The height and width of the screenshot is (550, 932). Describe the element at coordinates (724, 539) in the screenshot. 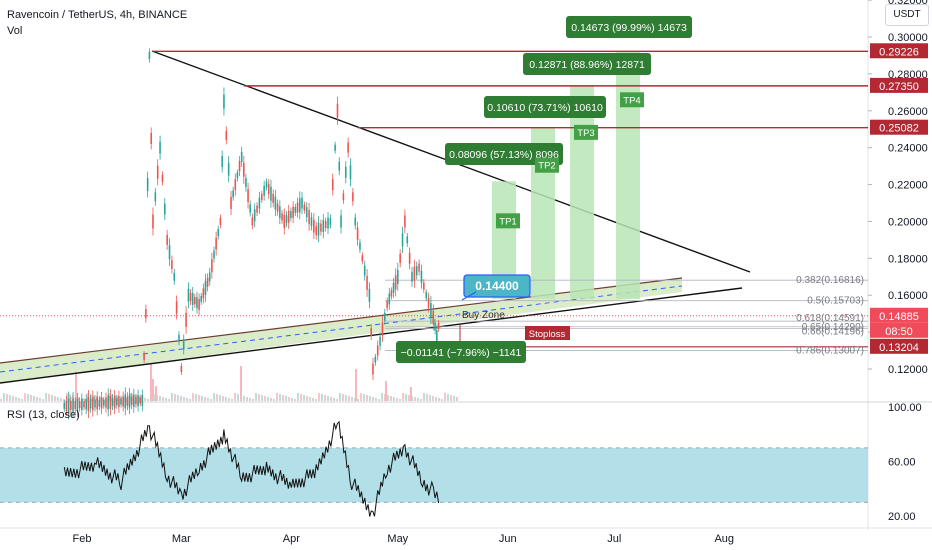

I see `time-tick-label: Aug` at that location.